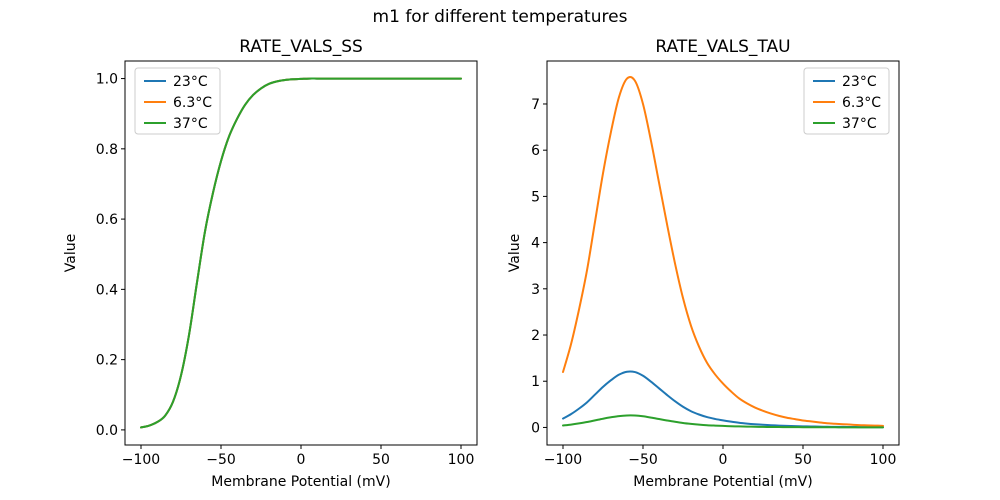 This screenshot has width=1000, height=500. Describe the element at coordinates (107, 290) in the screenshot. I see `y-tick-label: 0.4` at that location.